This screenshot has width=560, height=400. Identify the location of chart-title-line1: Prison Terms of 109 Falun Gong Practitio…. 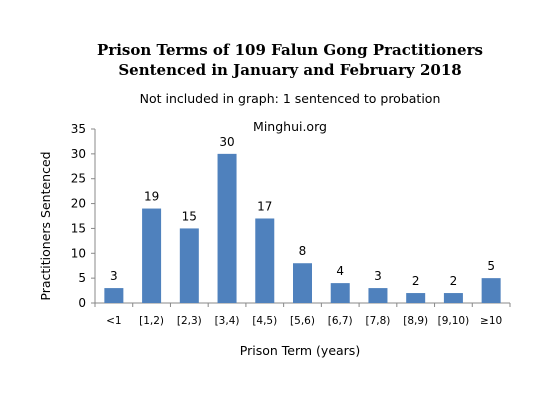
(290, 50).